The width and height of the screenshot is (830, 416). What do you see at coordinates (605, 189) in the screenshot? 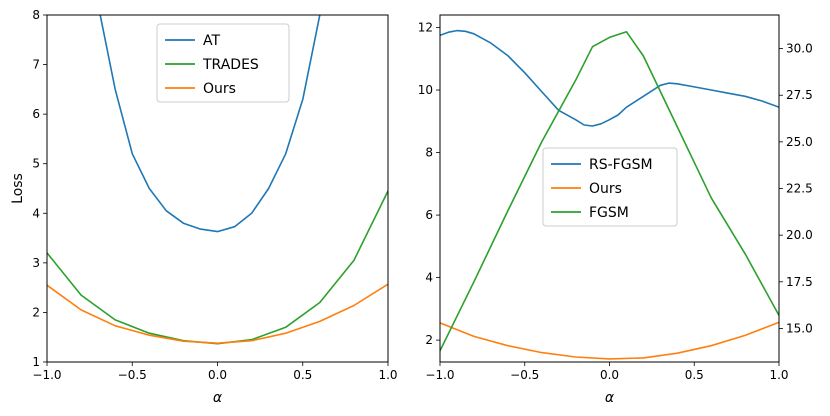
I see `right-legend-label-ours: Ours` at bounding box center [605, 189].